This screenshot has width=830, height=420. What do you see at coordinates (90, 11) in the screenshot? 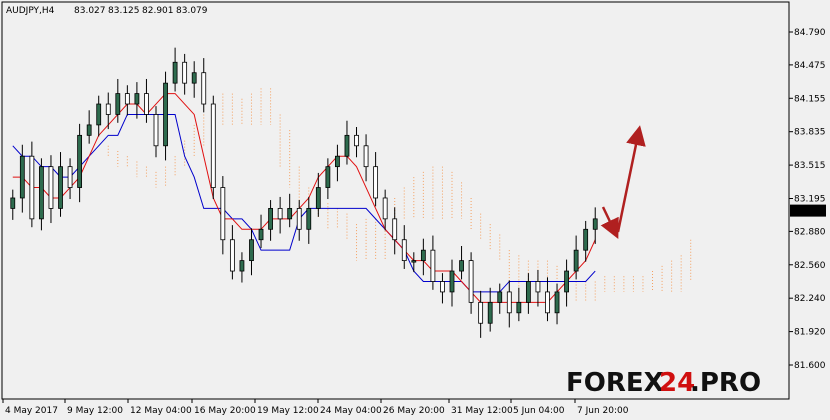
I see `ohlc-open: 83.027` at bounding box center [90, 11].